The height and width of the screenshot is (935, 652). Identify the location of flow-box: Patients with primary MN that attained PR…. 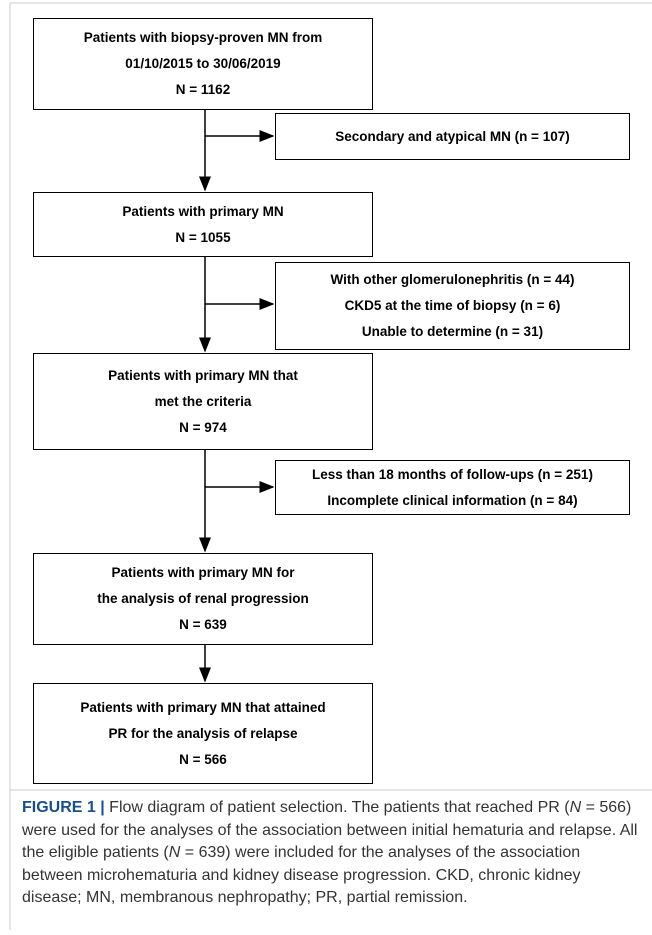
(203, 733).